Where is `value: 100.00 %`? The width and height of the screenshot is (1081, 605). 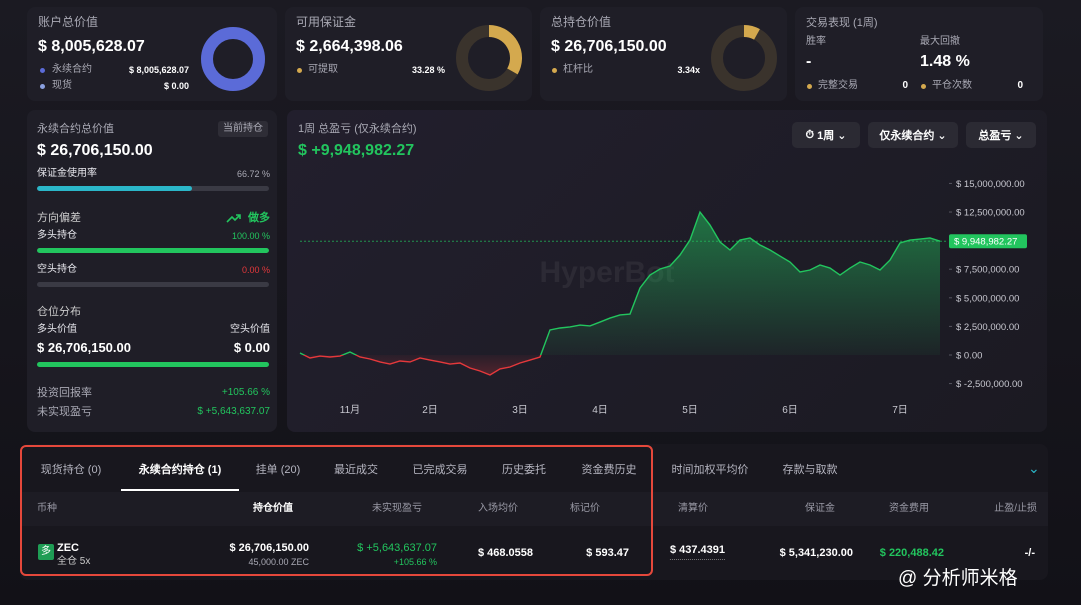 value: 100.00 % is located at coordinates (250, 236).